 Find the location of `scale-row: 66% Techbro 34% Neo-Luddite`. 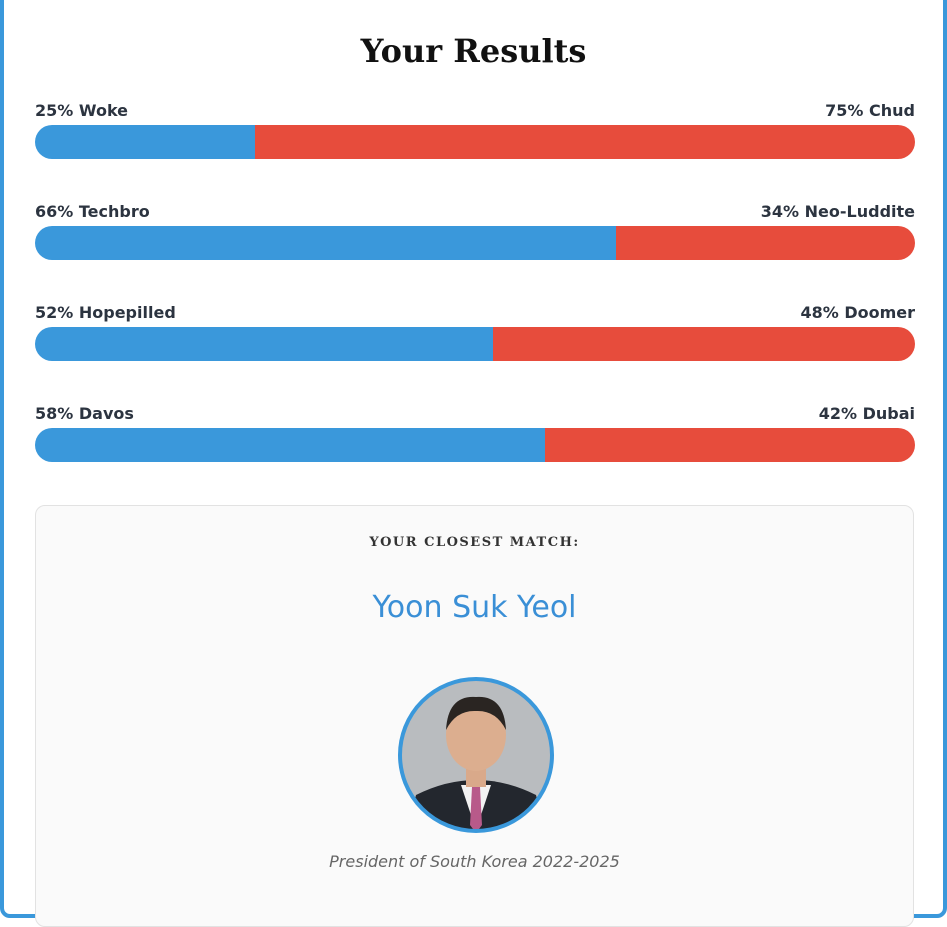

scale-row: 66% Techbro 34% Neo-Luddite is located at coordinates (475, 237).